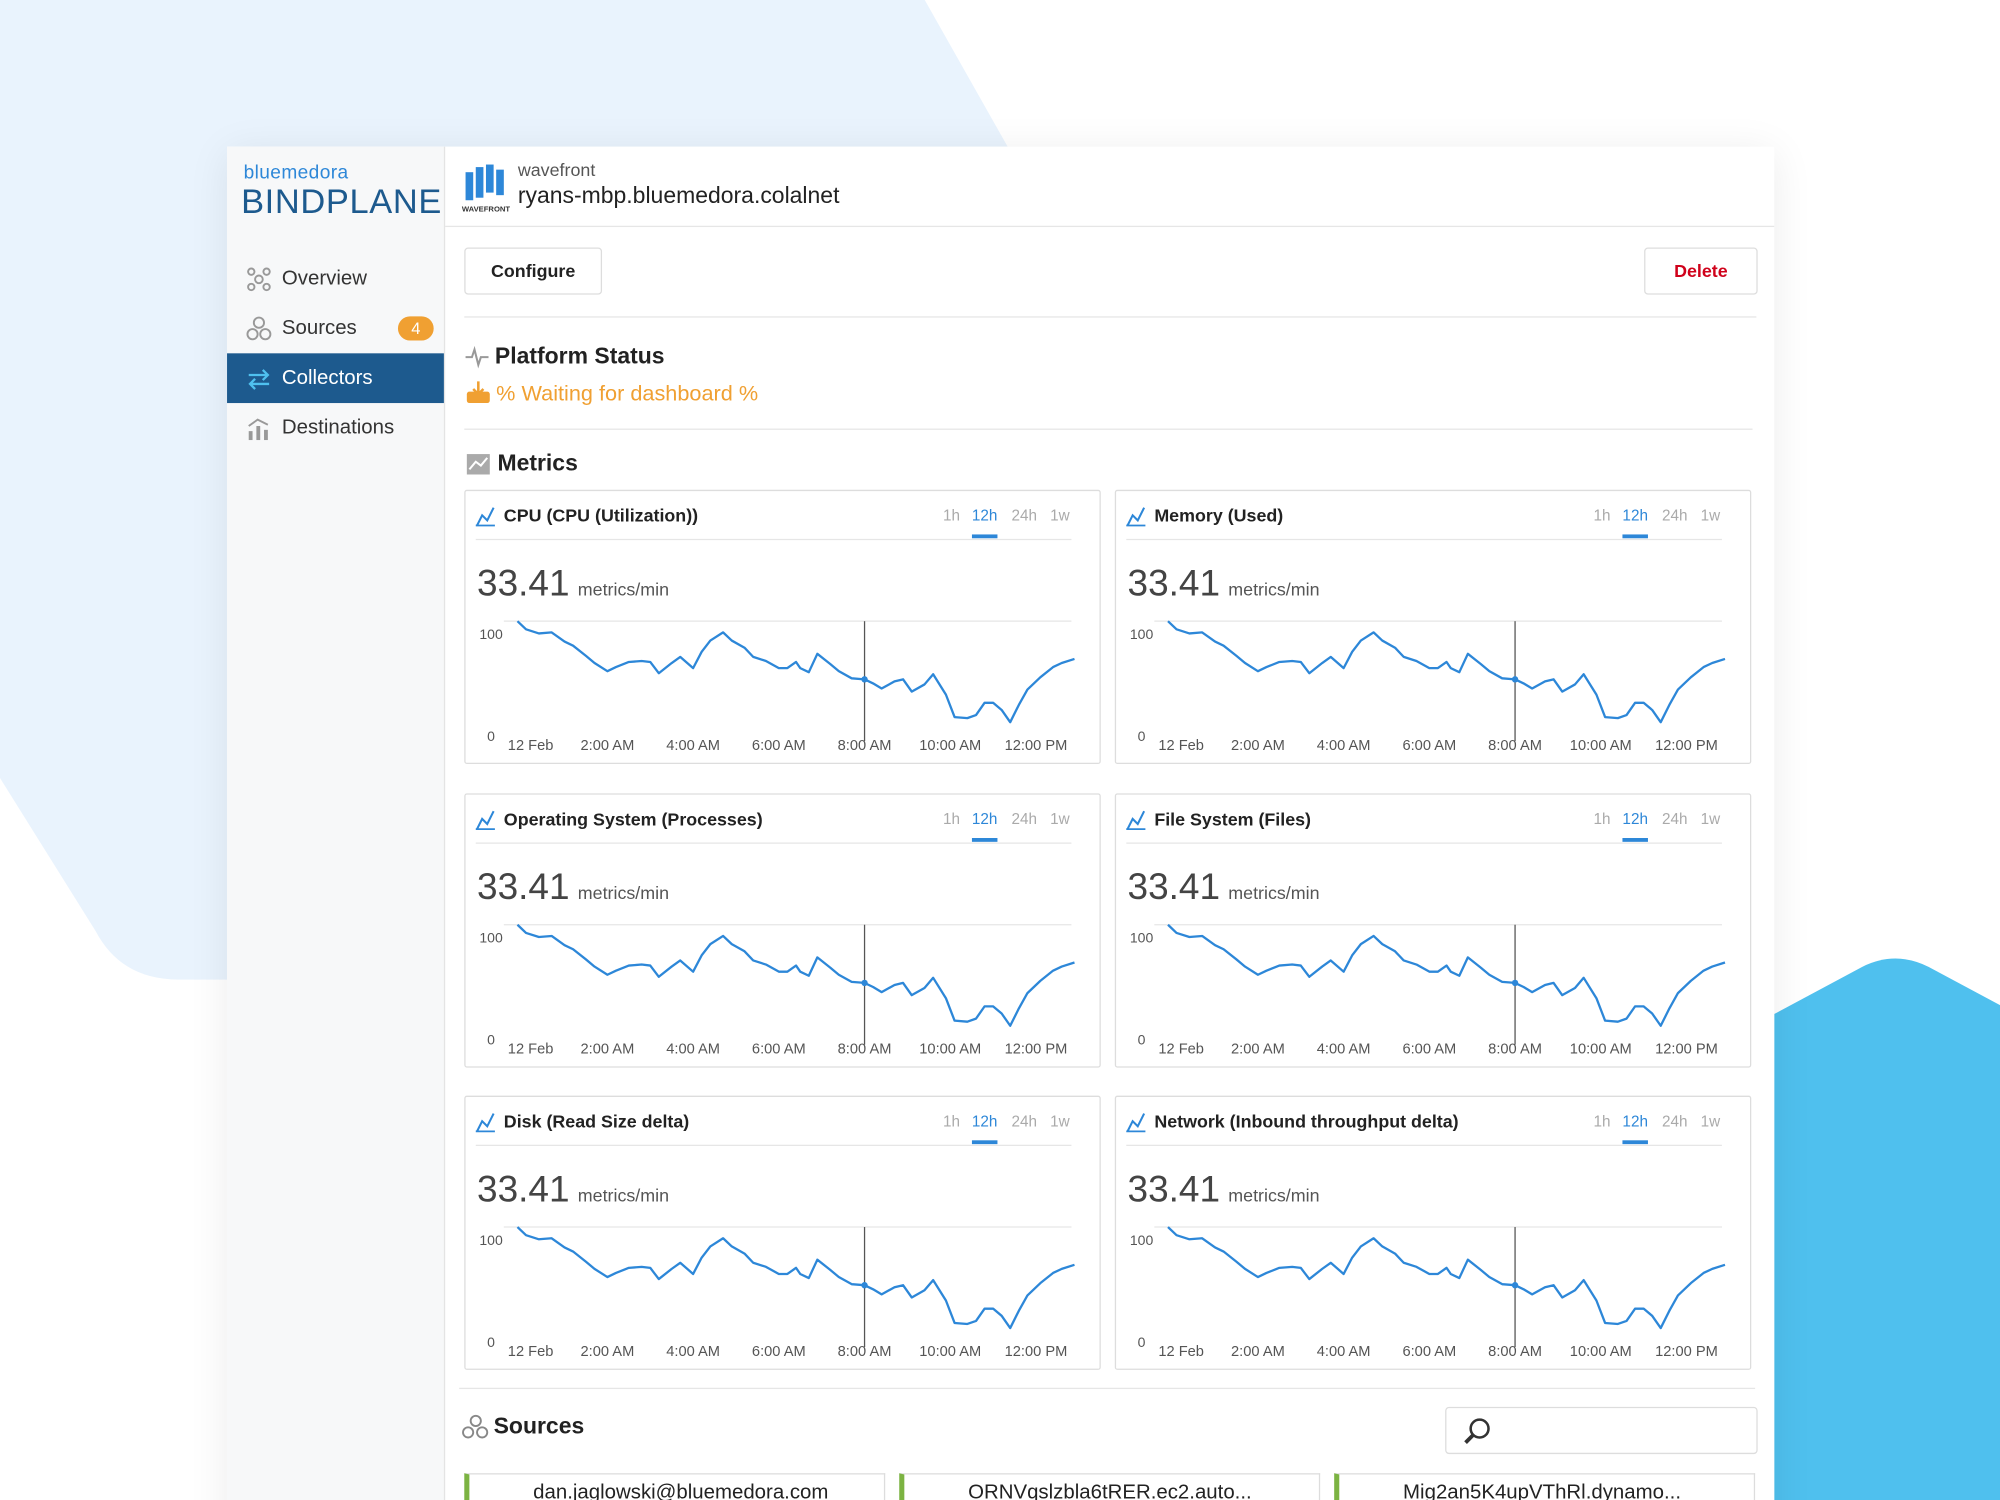 The image size is (2000, 1500). What do you see at coordinates (475, 1426) in the screenshot?
I see `sources-icon` at bounding box center [475, 1426].